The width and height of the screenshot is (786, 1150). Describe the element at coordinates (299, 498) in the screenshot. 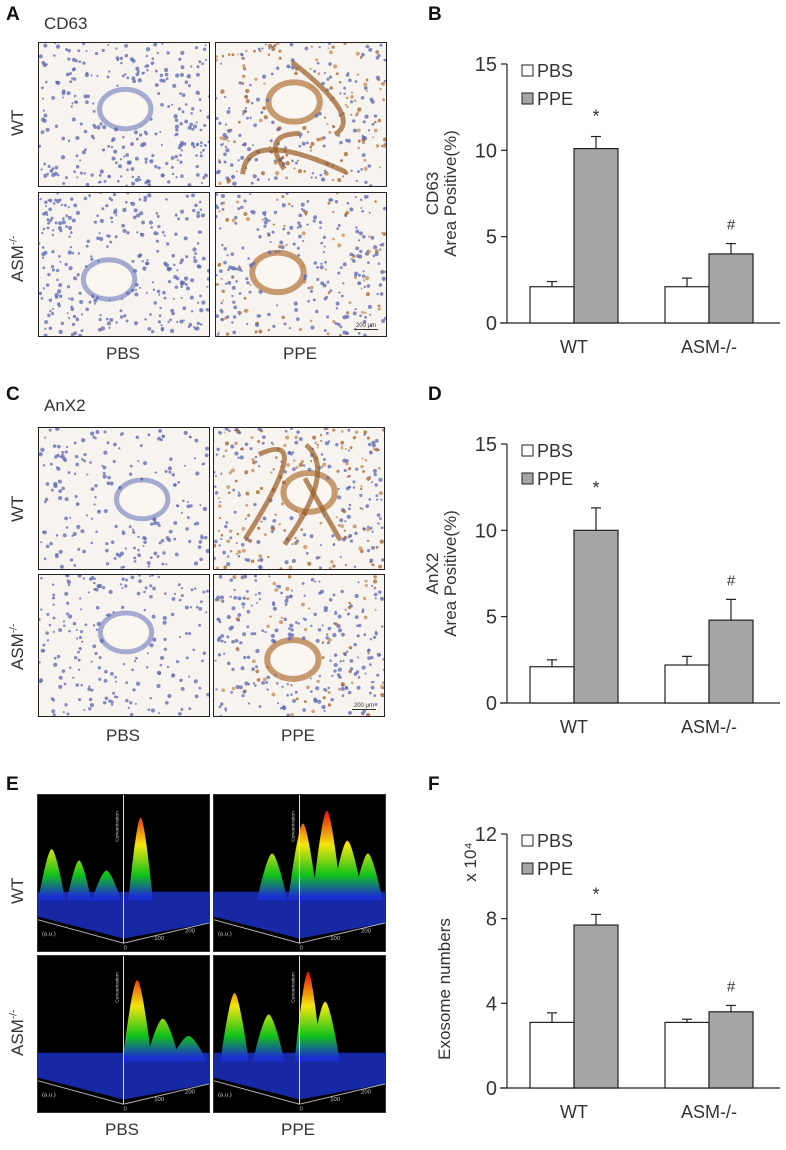

I see `micrograph-anx2-wt-ppe` at that location.